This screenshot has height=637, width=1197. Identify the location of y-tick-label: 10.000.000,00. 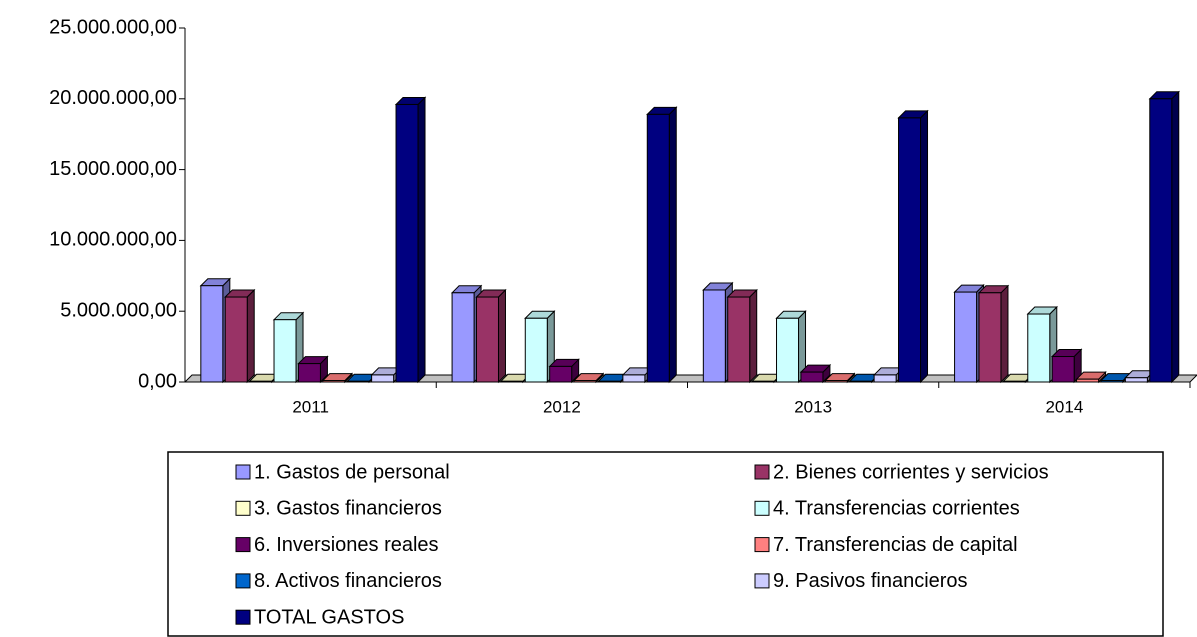
(113, 240).